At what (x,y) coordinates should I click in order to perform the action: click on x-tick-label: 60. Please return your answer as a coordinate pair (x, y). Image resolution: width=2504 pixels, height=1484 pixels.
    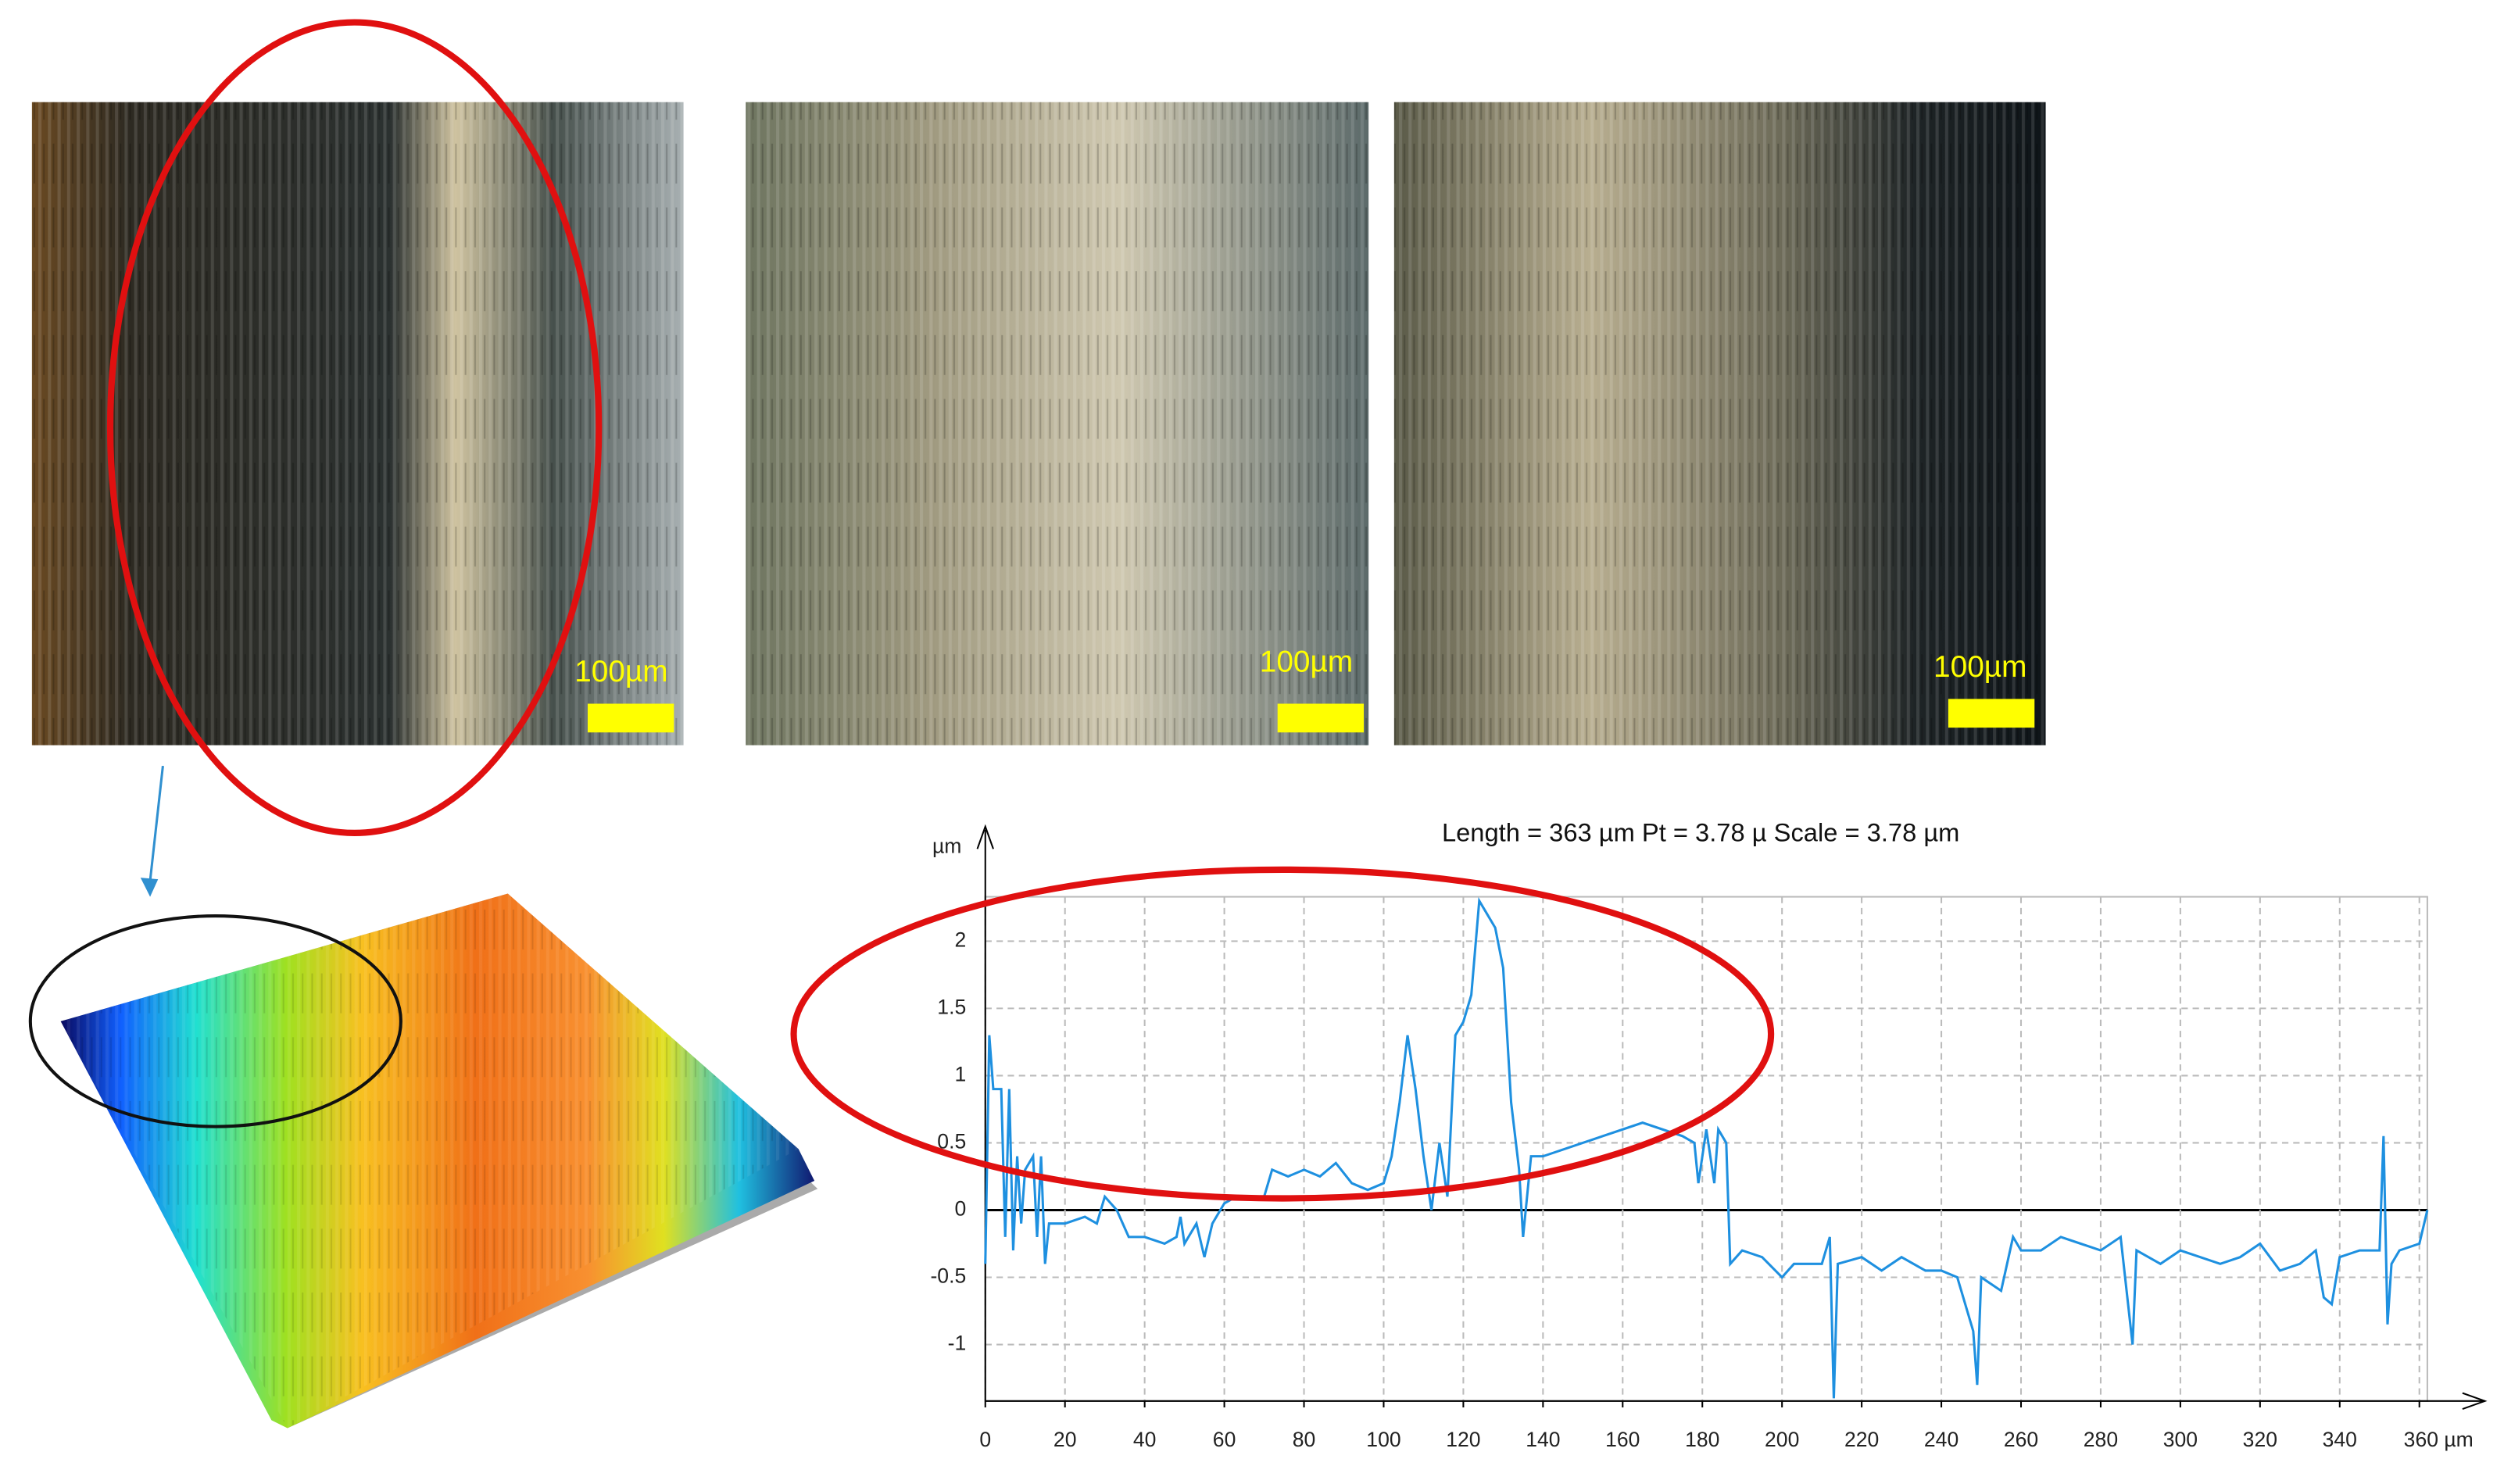
    Looking at the image, I should click on (1224, 1439).